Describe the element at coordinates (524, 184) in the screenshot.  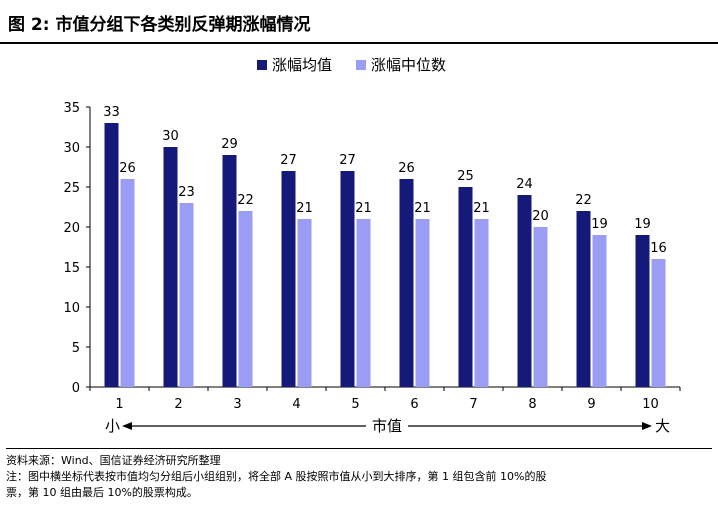
I see `data-label-mean: 24` at that location.